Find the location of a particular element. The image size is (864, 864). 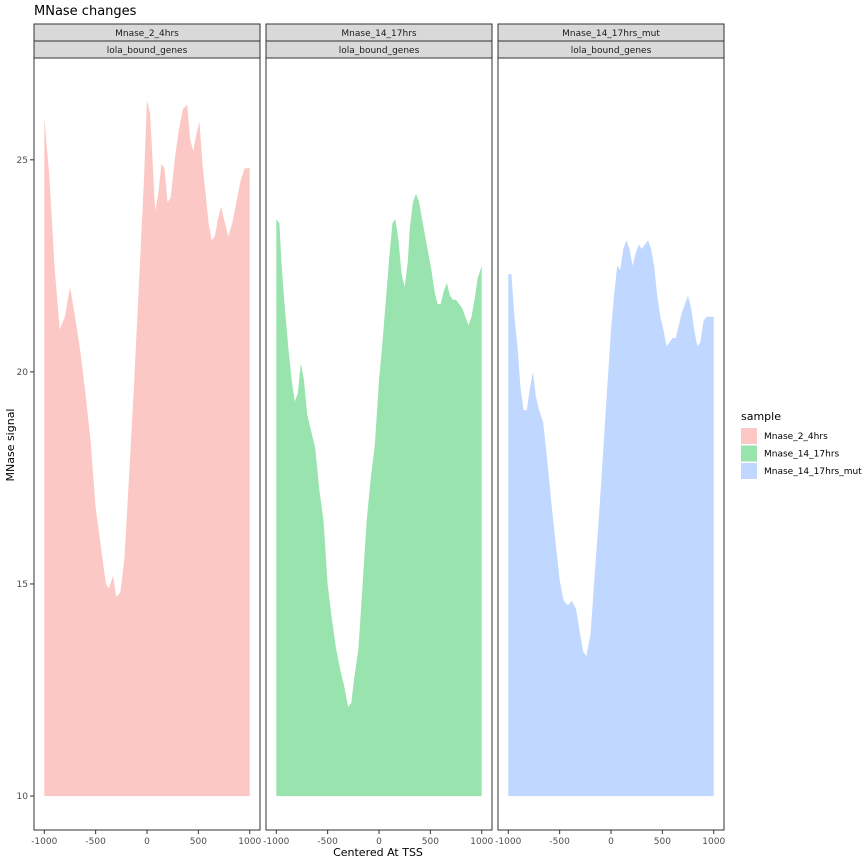

y-tick-label: 15 is located at coordinates (22, 585).